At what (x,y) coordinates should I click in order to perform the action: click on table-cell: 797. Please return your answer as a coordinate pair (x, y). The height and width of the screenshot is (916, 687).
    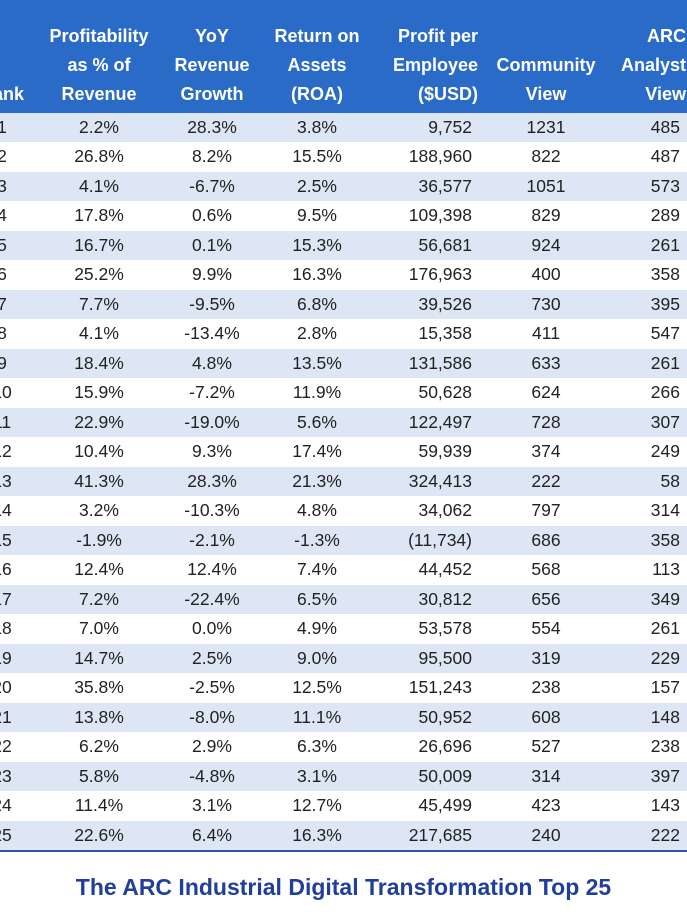
    Looking at the image, I should click on (546, 510).